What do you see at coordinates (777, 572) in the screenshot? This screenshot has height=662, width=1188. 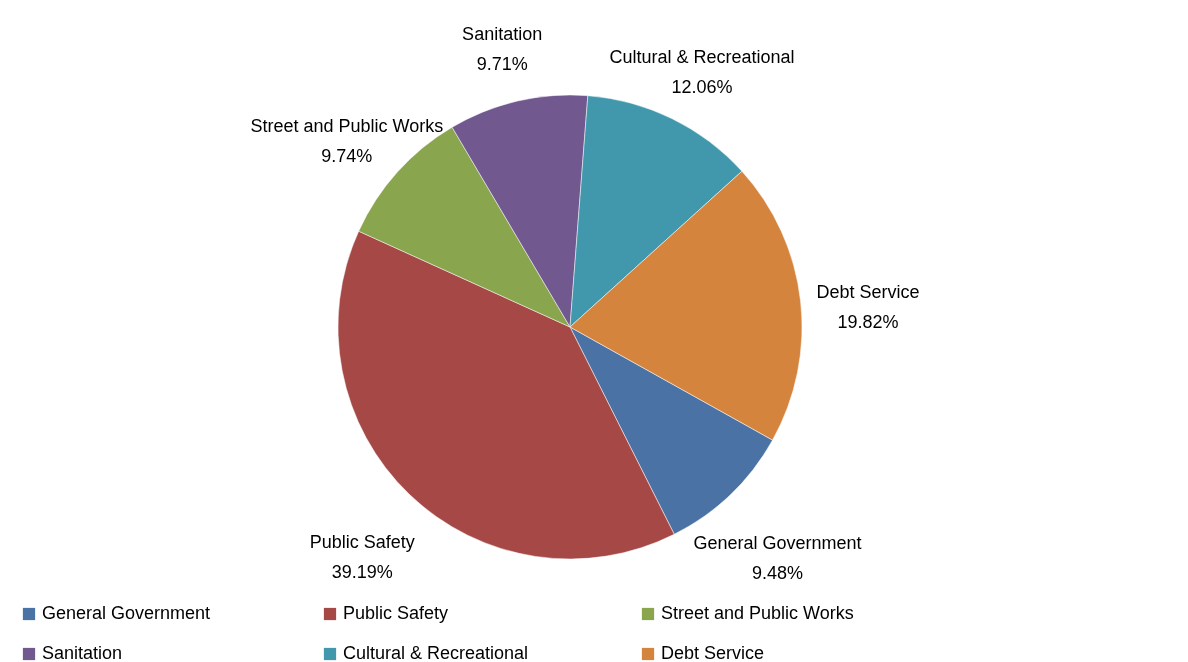 I see `data-label: 9.48%` at bounding box center [777, 572].